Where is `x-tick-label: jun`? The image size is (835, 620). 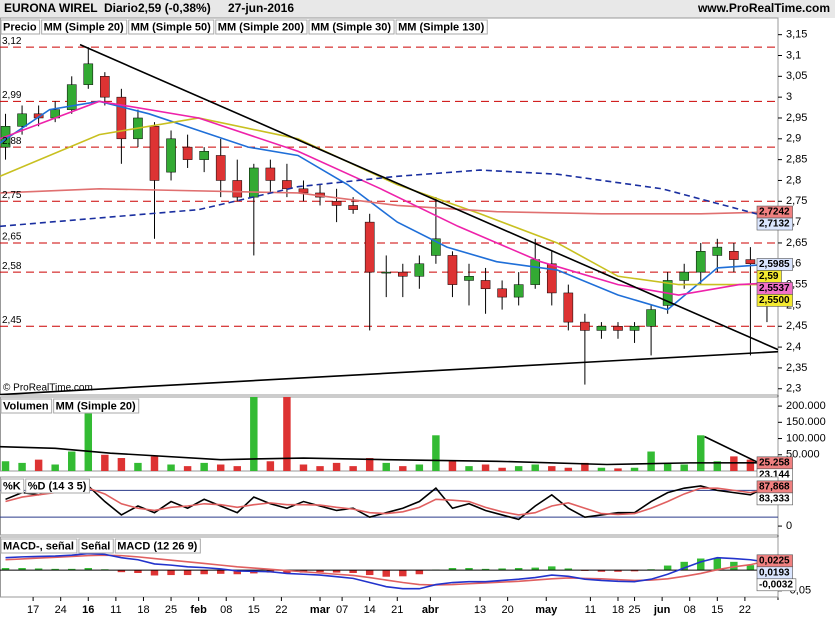
x-tick-label: jun is located at coordinates (662, 610).